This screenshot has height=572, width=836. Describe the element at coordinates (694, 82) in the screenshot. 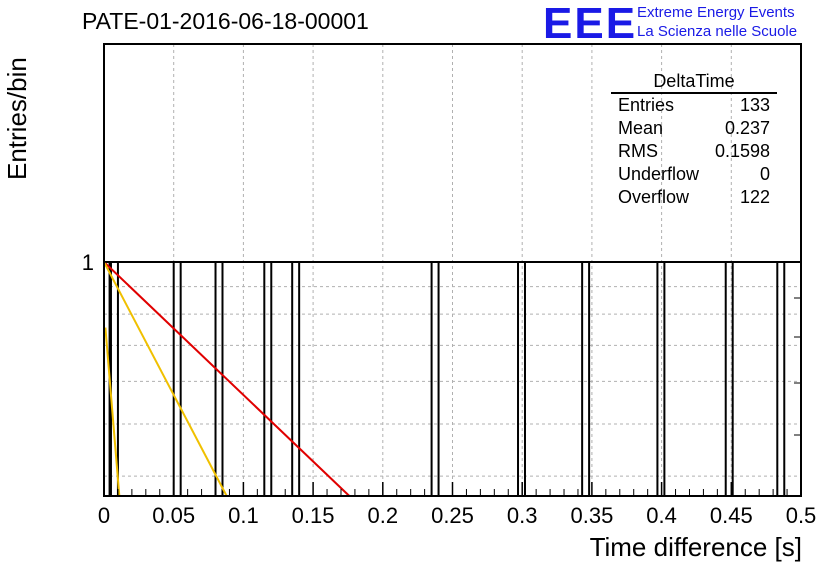

I see `stats-title: DeltaTime` at that location.